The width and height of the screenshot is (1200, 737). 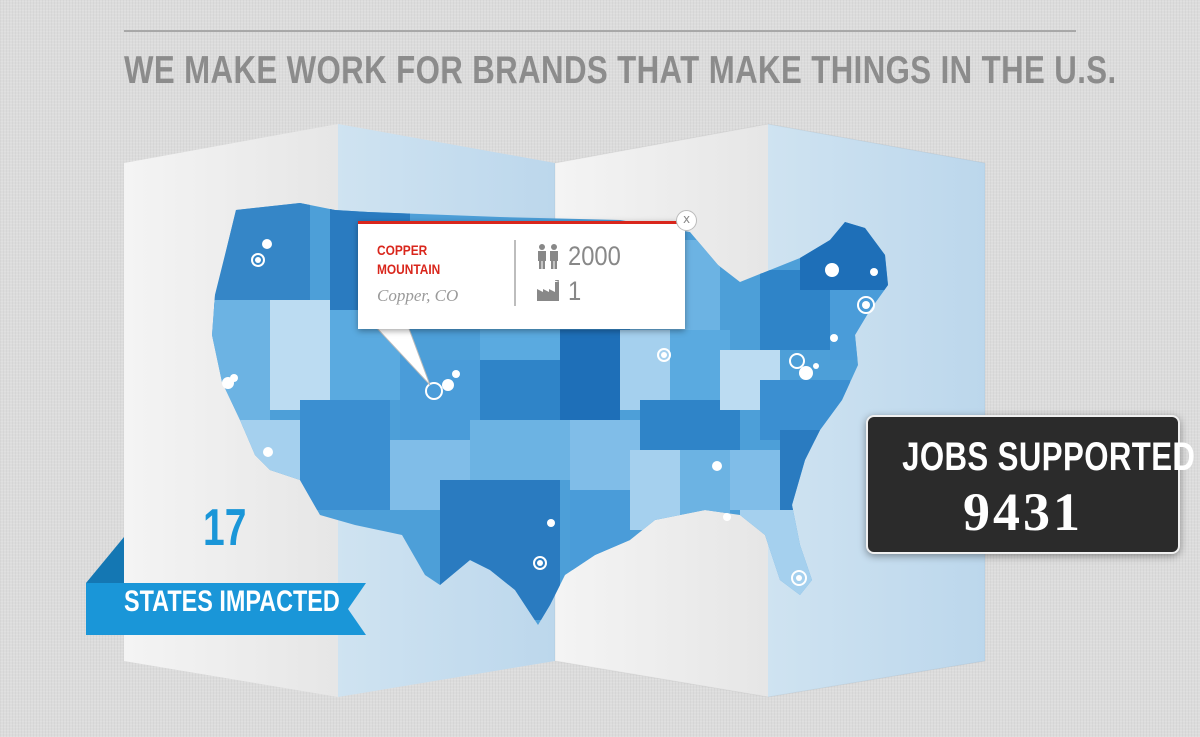 I want to click on popup-jobs-stat: 2000, so click(x=582, y=256).